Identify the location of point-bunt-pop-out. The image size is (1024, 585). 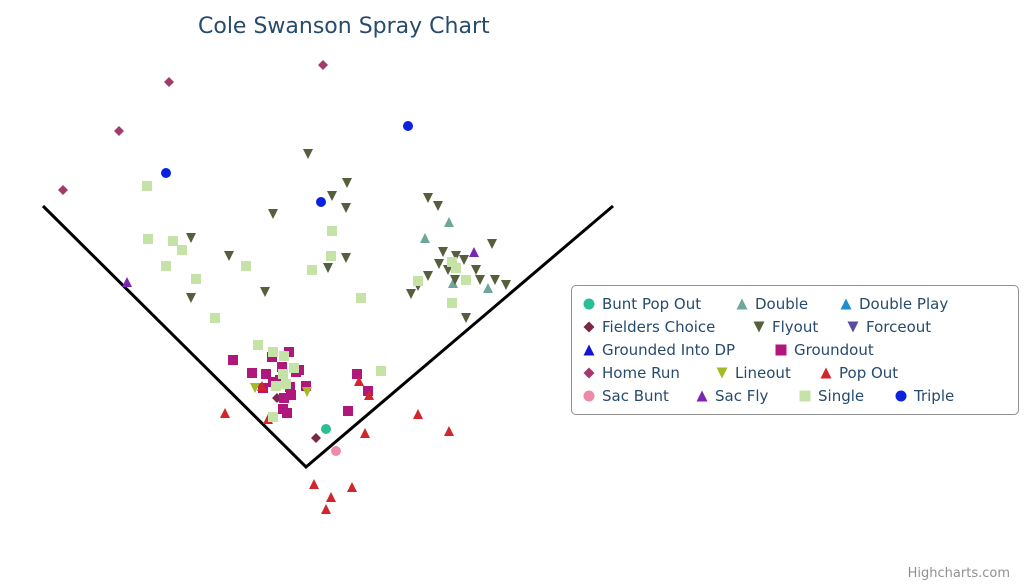
(326, 429).